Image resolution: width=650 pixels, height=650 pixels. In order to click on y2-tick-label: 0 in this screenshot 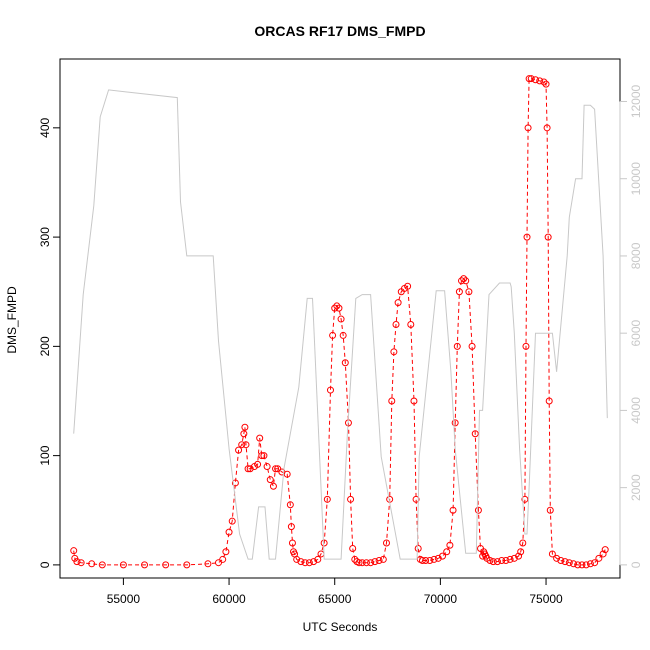, I will do `click(636, 564)`.